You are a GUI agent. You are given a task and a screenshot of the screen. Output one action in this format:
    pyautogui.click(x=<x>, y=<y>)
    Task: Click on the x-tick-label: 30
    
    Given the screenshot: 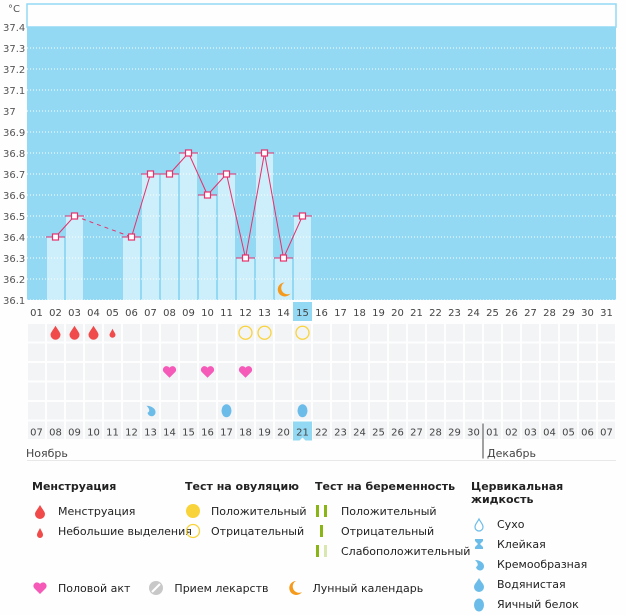 What is the action you would take?
    pyautogui.click(x=587, y=313)
    